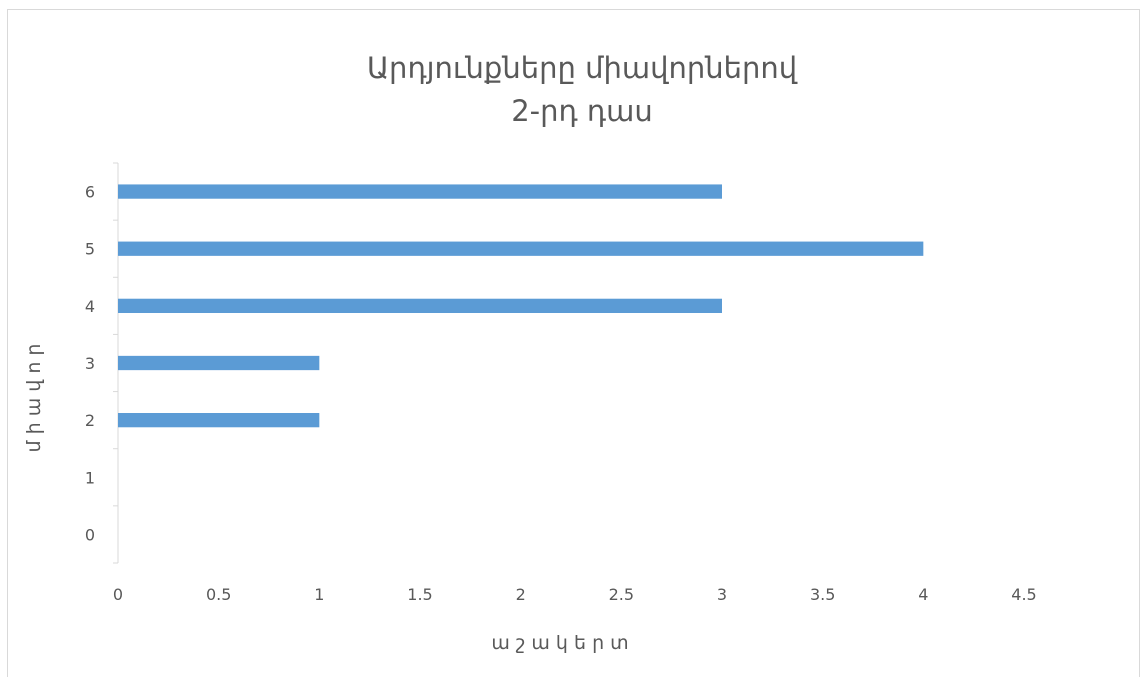 This screenshot has width=1147, height=677. Describe the element at coordinates (559, 643) in the screenshot. I see `x-axis-title: ա շ ա կ ե ր տ` at that location.